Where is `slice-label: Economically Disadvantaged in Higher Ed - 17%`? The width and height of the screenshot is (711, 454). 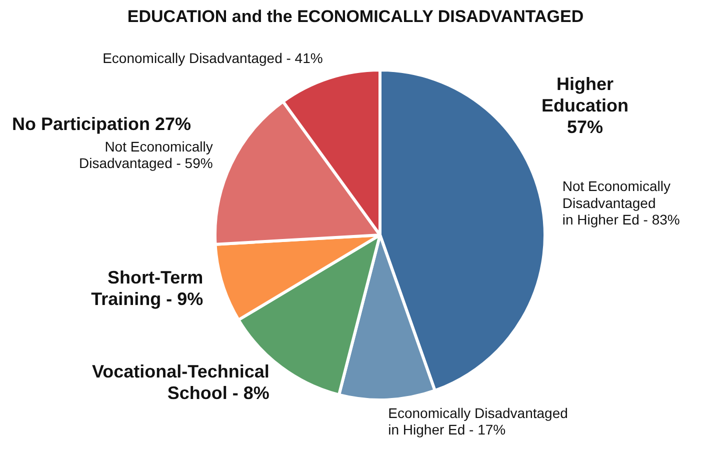 slice-label: Economically Disadvantaged in Higher Ed - 17% is located at coordinates (478, 421).